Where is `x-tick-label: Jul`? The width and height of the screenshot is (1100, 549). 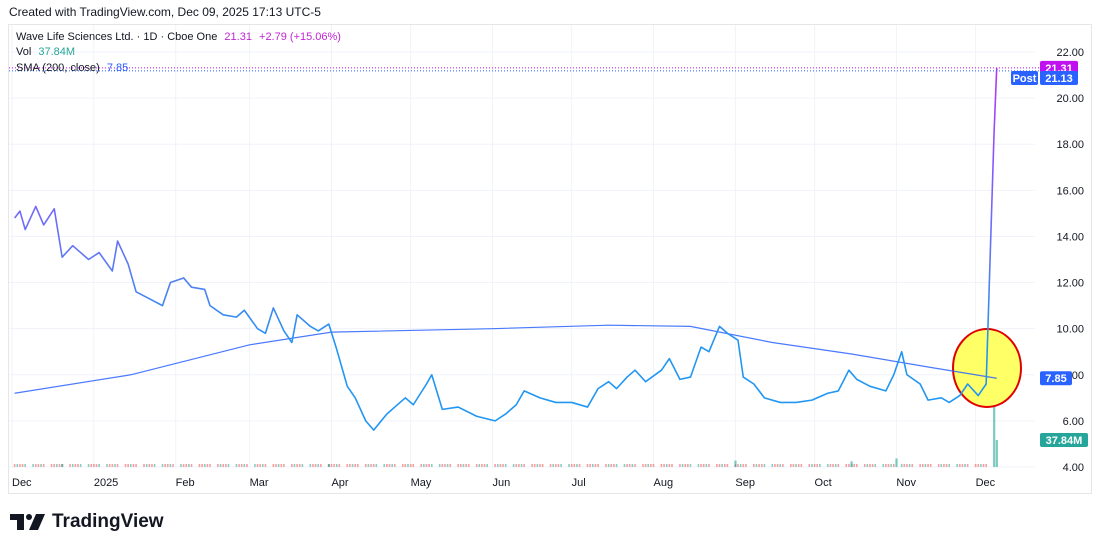 x-tick-label: Jul is located at coordinates (579, 483).